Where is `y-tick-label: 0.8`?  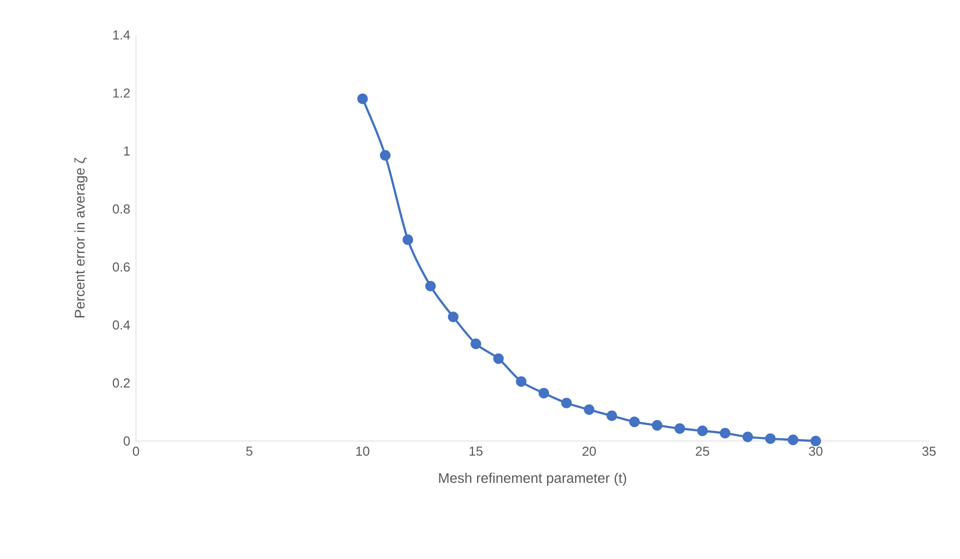 y-tick-label: 0.8 is located at coordinates (121, 209).